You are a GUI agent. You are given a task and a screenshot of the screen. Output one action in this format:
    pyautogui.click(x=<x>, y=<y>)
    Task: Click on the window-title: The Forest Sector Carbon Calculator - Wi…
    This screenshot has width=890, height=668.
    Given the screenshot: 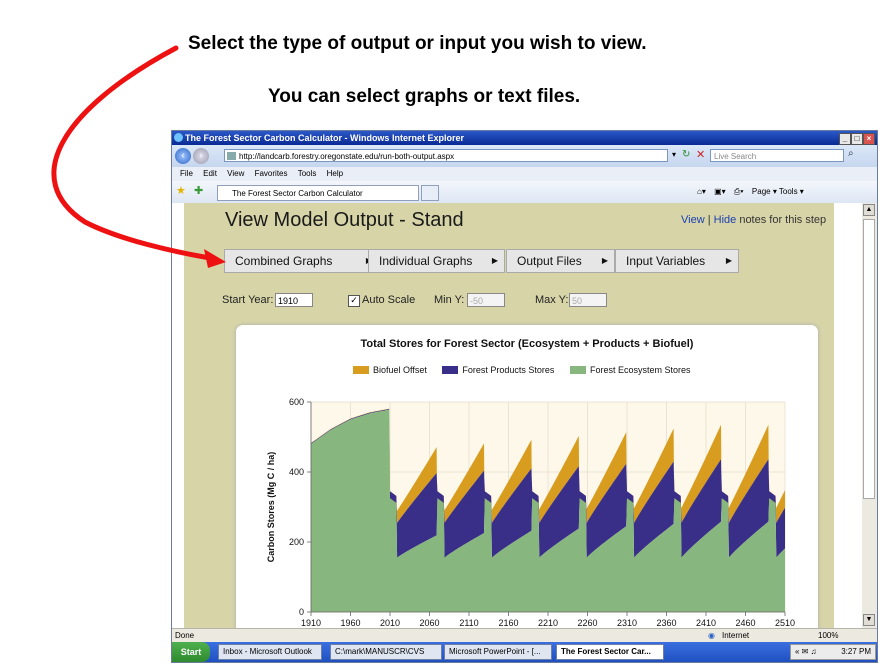 What is the action you would take?
    pyautogui.click(x=324, y=138)
    